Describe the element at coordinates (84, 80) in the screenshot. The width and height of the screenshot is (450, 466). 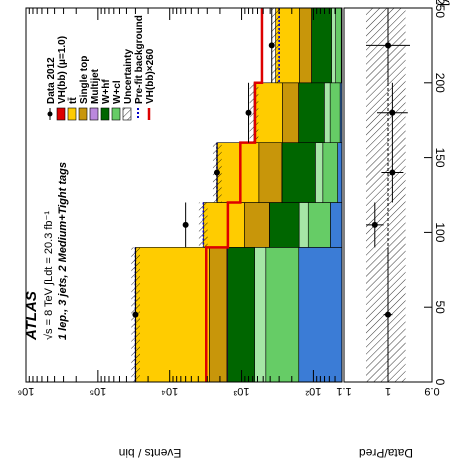
I see `legend-label: Single top` at that location.